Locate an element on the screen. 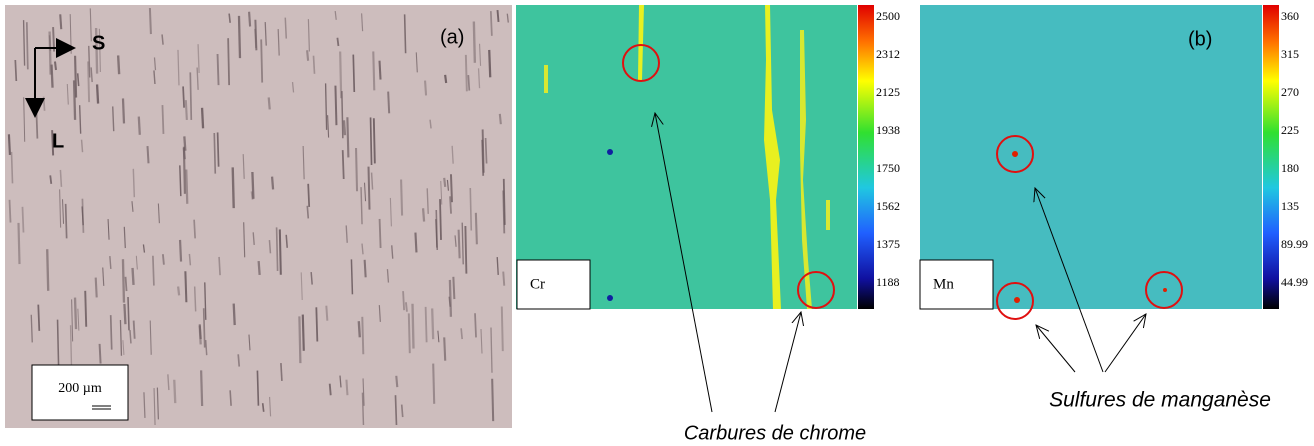 The image size is (1314, 446). colorbar-label: 315 is located at coordinates (1290, 54).